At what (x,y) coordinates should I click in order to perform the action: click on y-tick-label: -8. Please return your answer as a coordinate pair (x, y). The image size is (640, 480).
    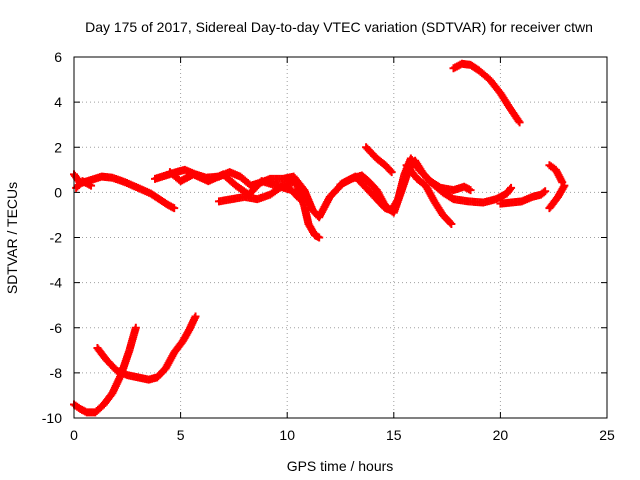
    Looking at the image, I should click on (56, 373).